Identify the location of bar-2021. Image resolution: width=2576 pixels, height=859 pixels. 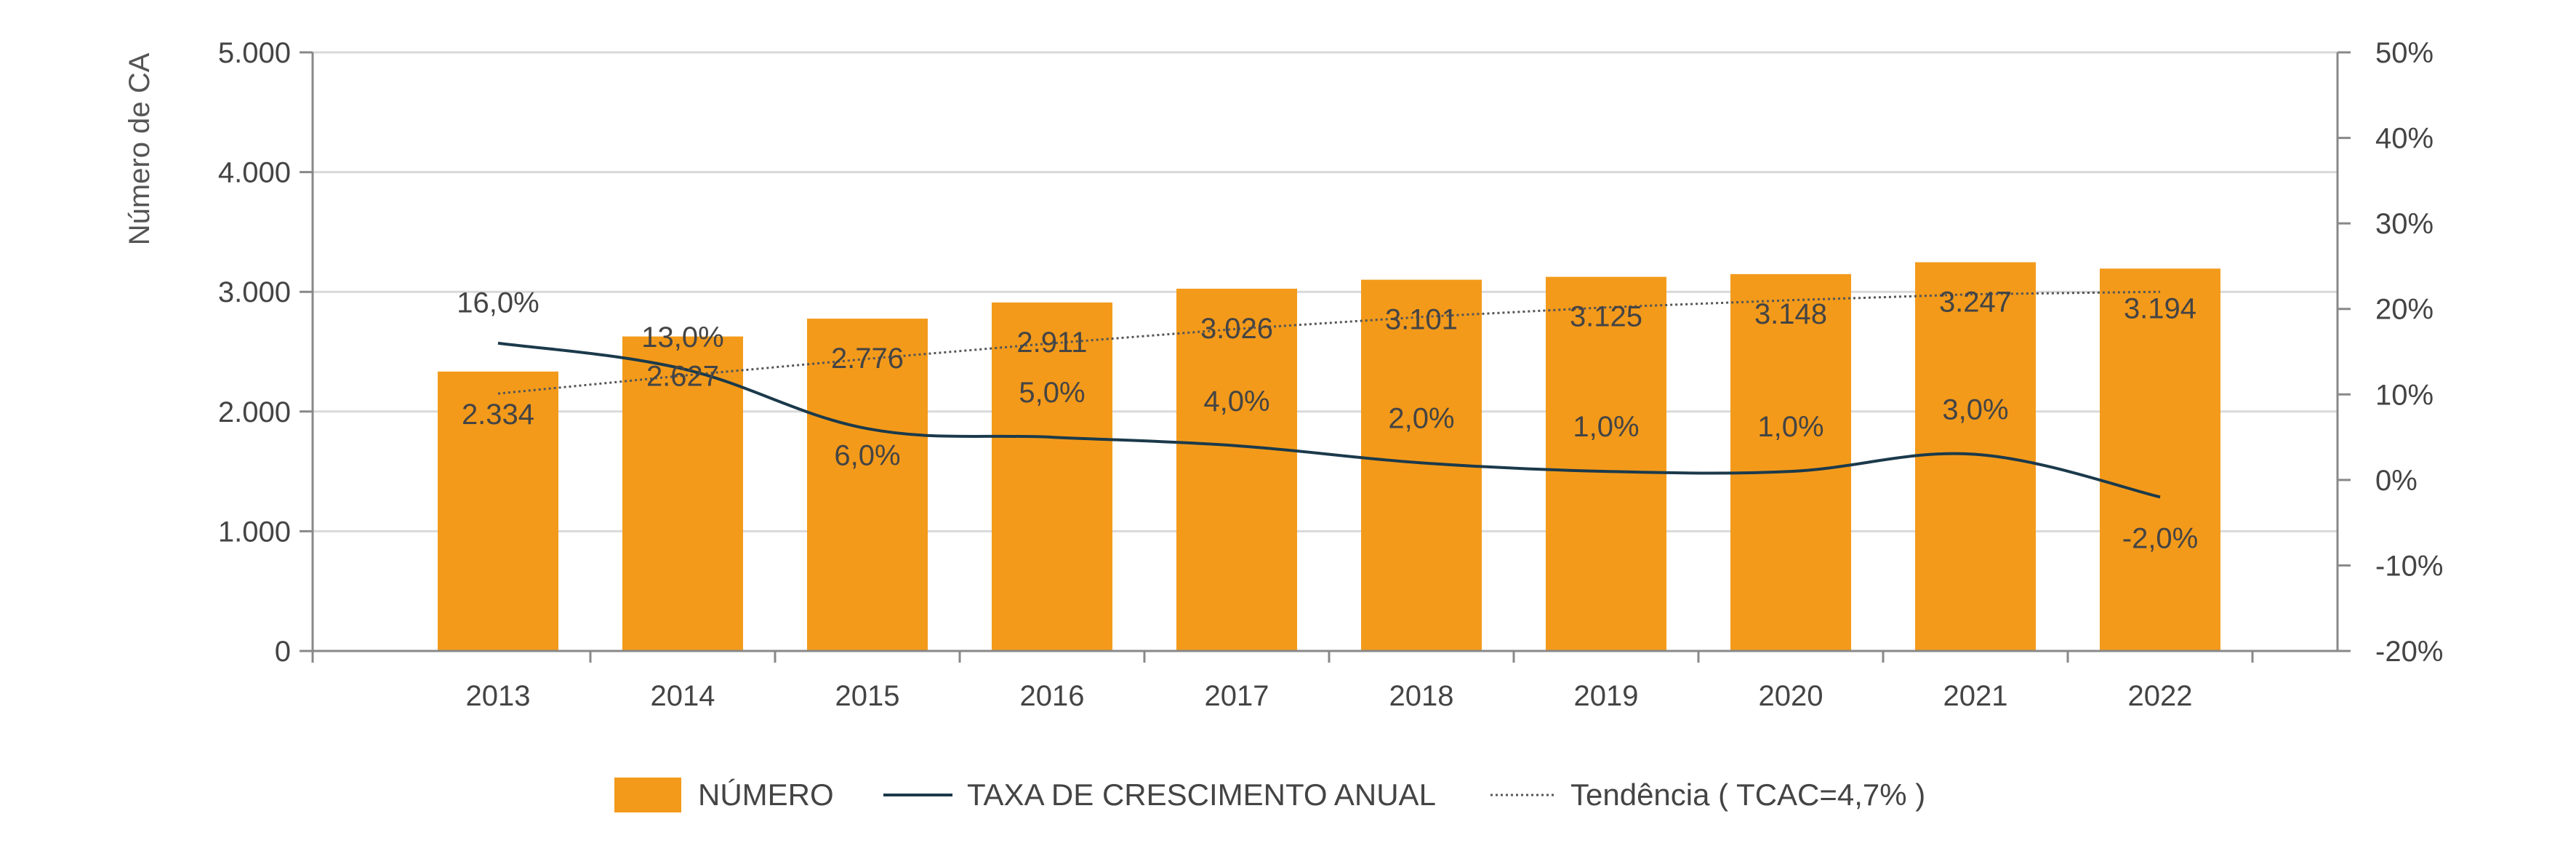
(1976, 456).